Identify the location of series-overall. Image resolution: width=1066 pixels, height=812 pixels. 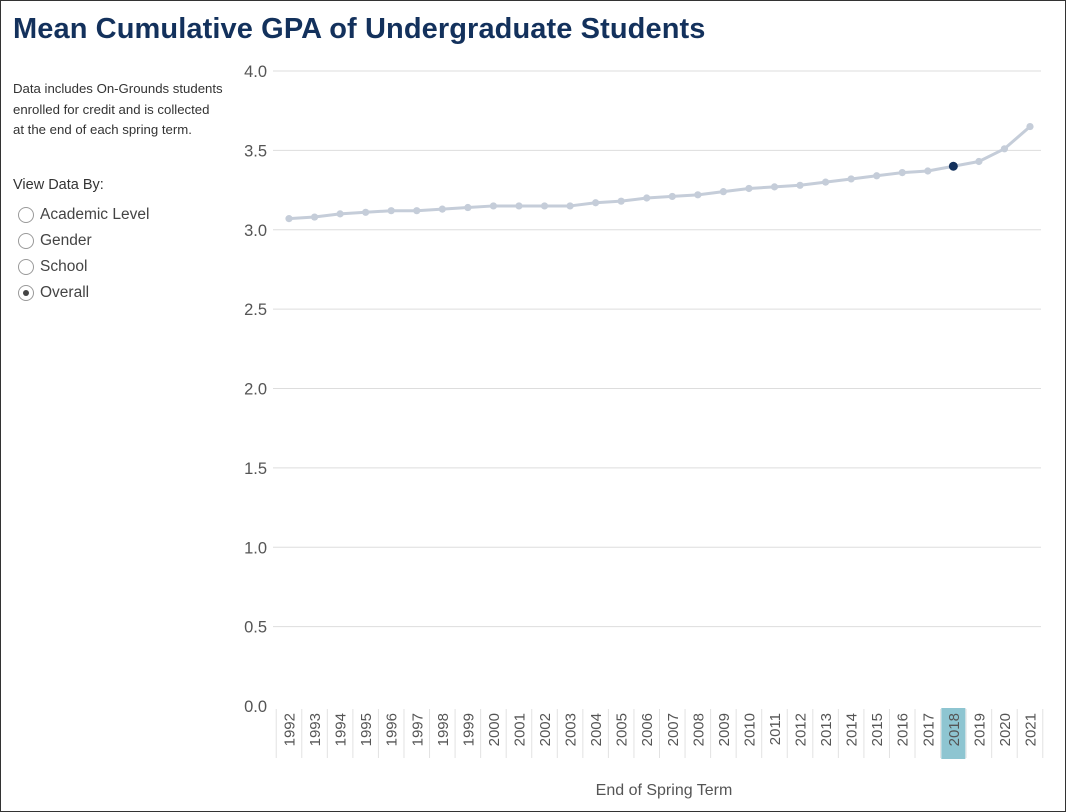
(659, 172).